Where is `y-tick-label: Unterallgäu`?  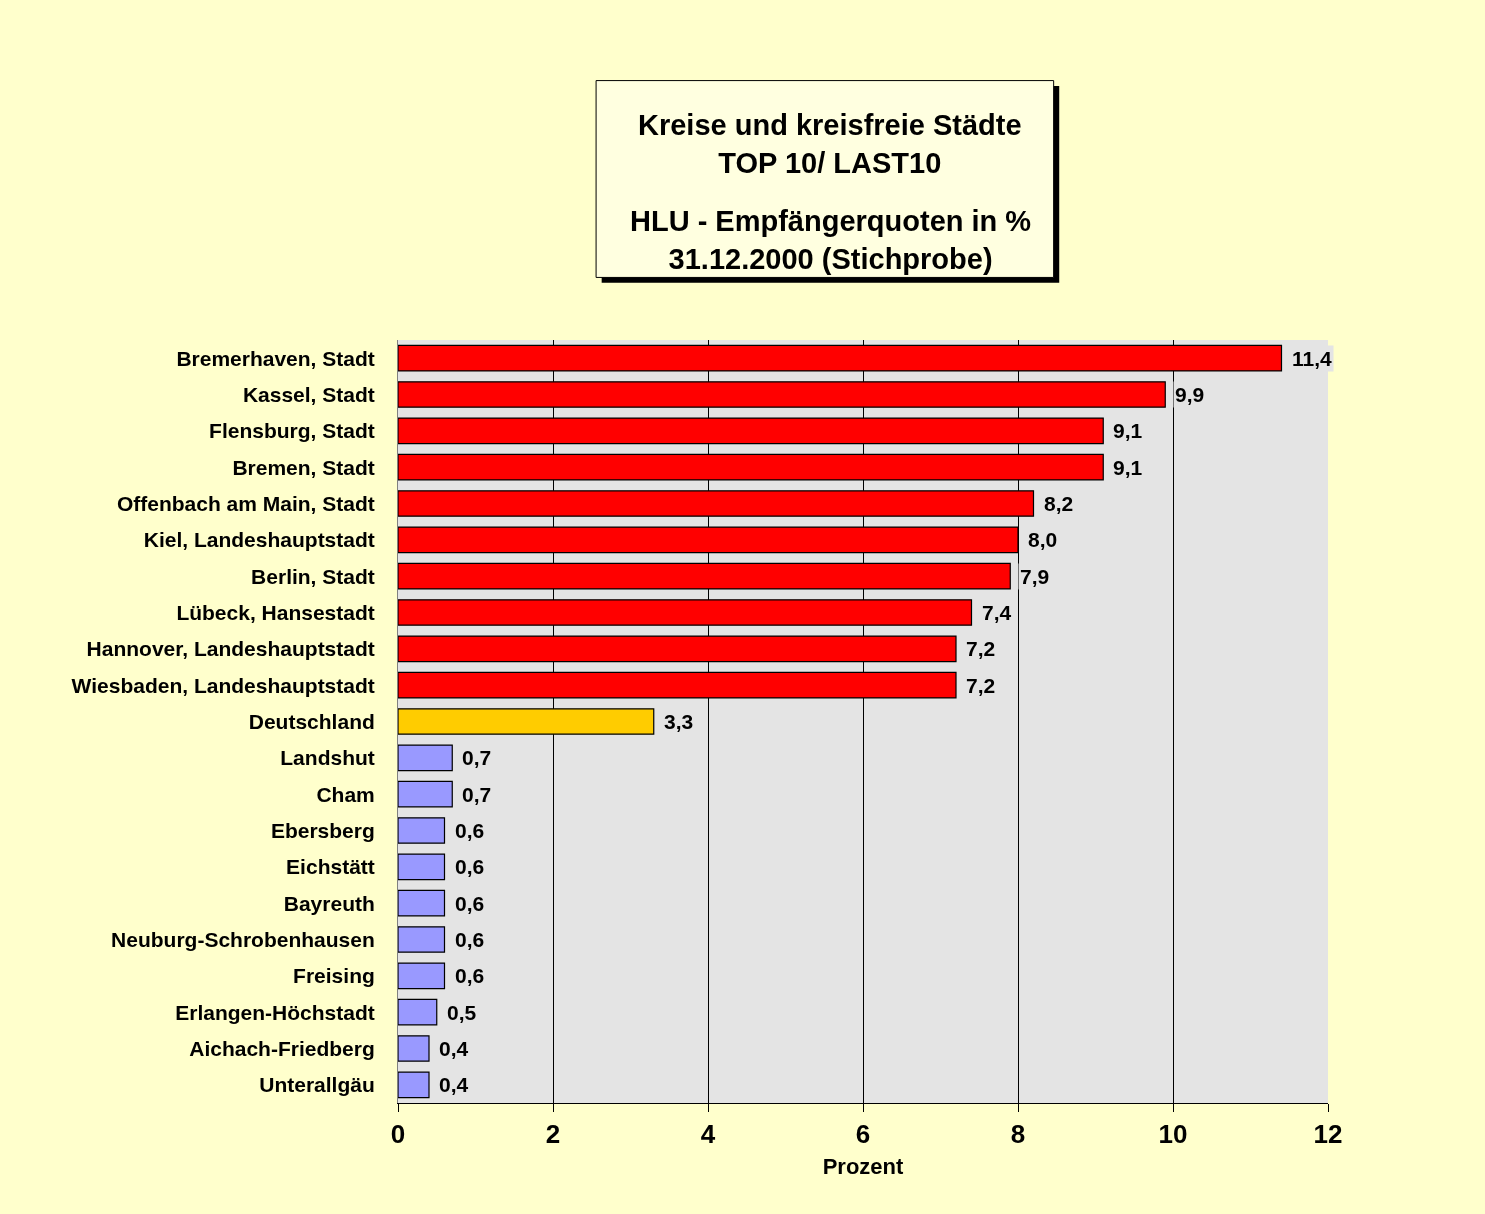
y-tick-label: Unterallgäu is located at coordinates (317, 1085).